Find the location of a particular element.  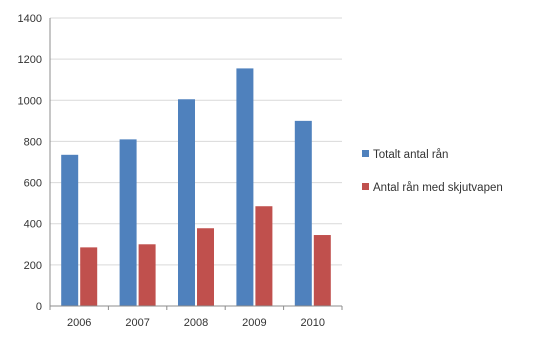

bar-skjutvapen-2009 is located at coordinates (264, 256).